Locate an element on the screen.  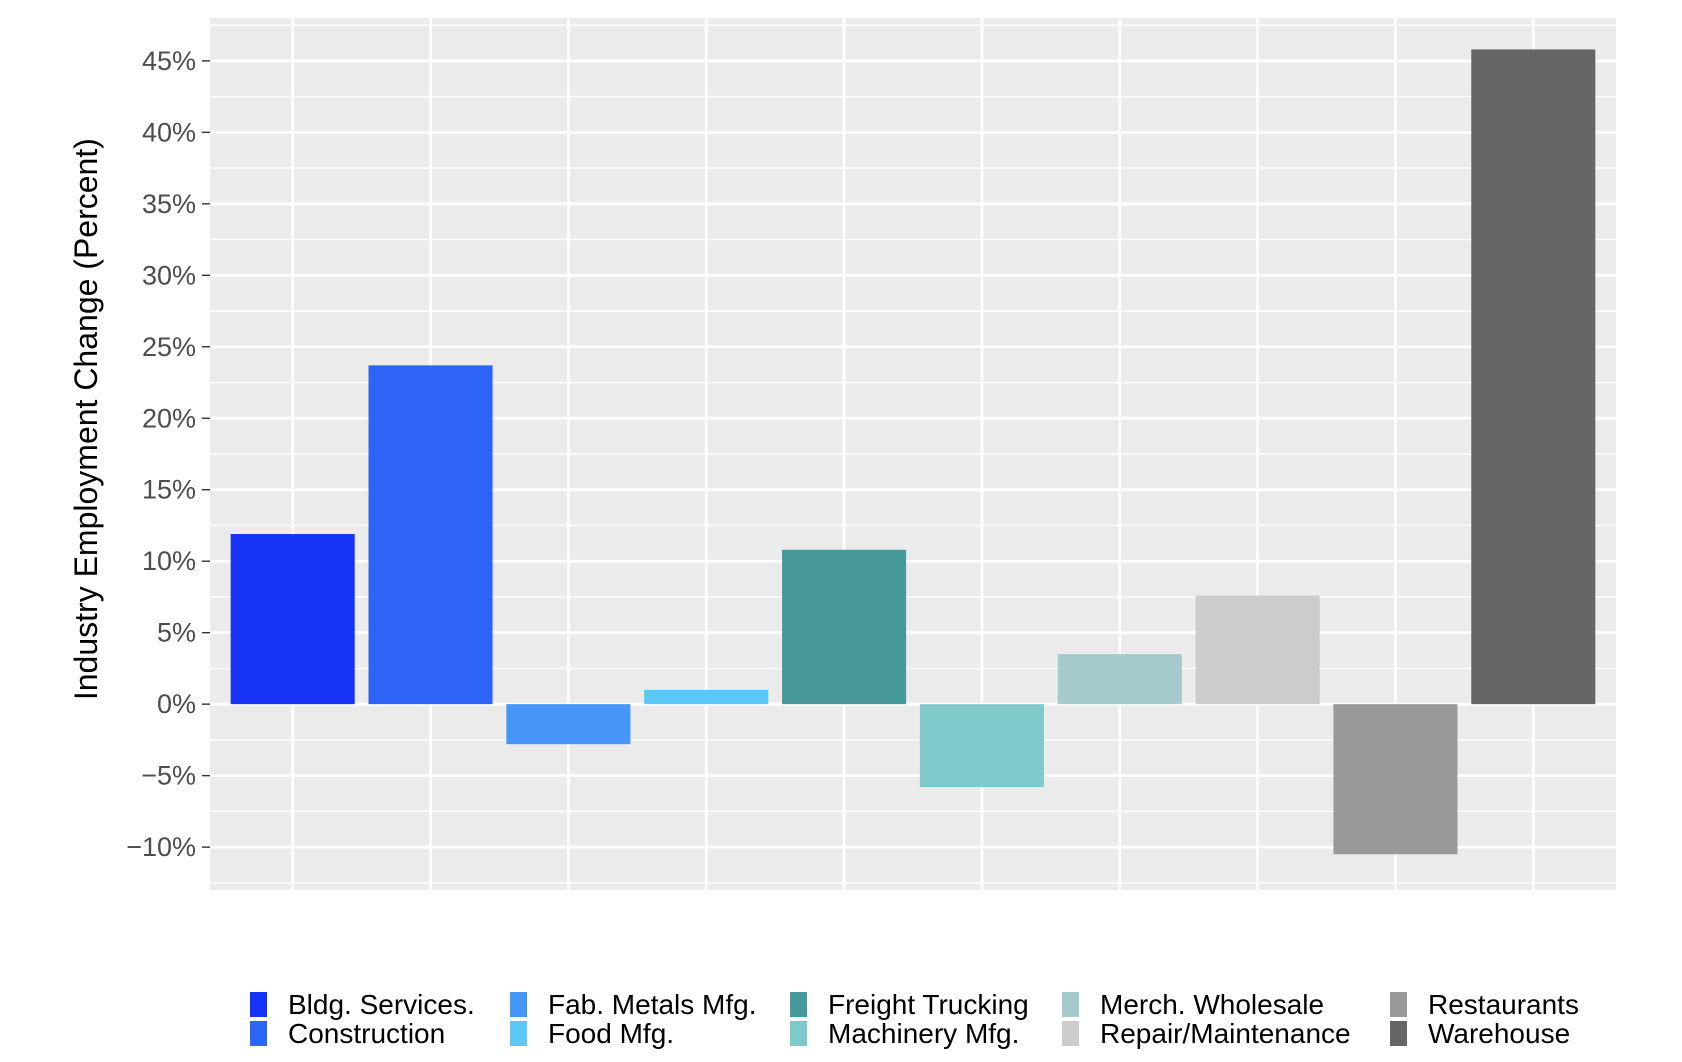
y-axis-title: Industry Employment Change (Percent) is located at coordinates (86, 419).